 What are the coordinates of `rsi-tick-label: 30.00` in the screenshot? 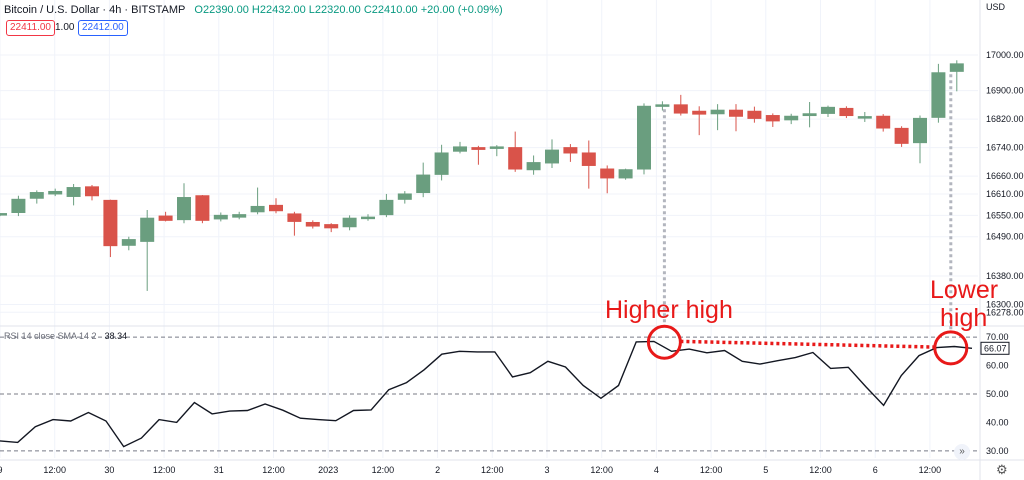 It's located at (997, 451).